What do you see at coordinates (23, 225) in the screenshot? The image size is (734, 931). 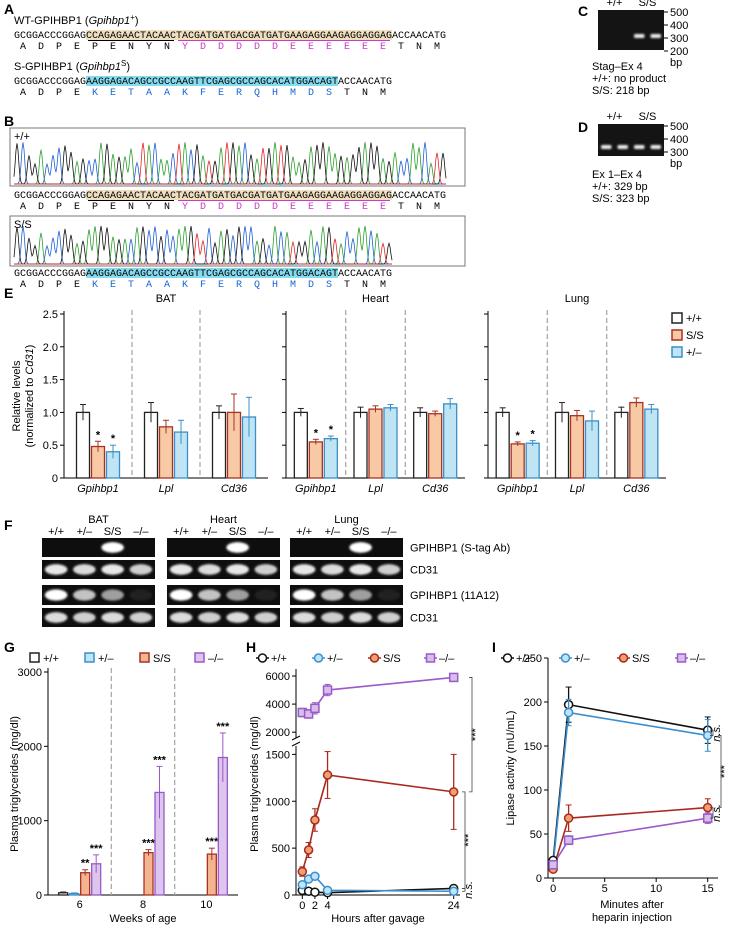 I see `genotype-label: S/S` at bounding box center [23, 225].